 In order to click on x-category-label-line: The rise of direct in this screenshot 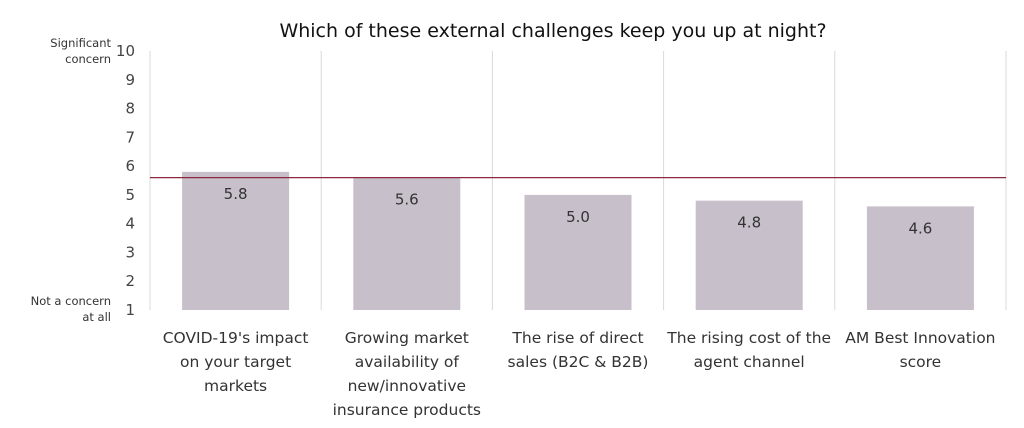, I will do `click(577, 338)`.